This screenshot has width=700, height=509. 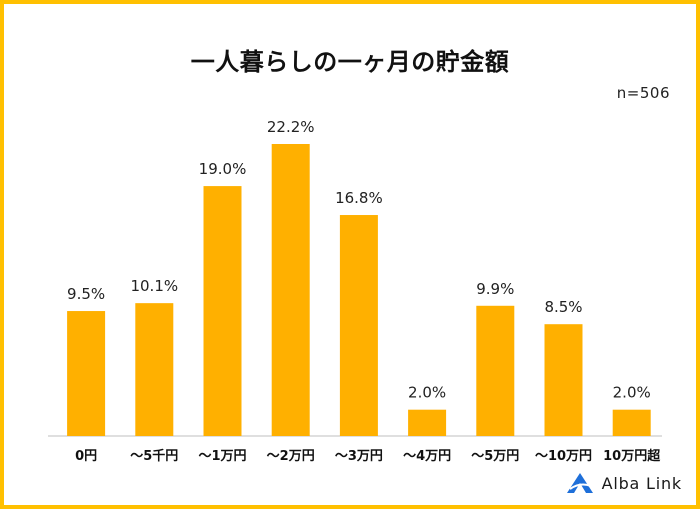 I want to click on alba-link-logo-icon, so click(x=579, y=483).